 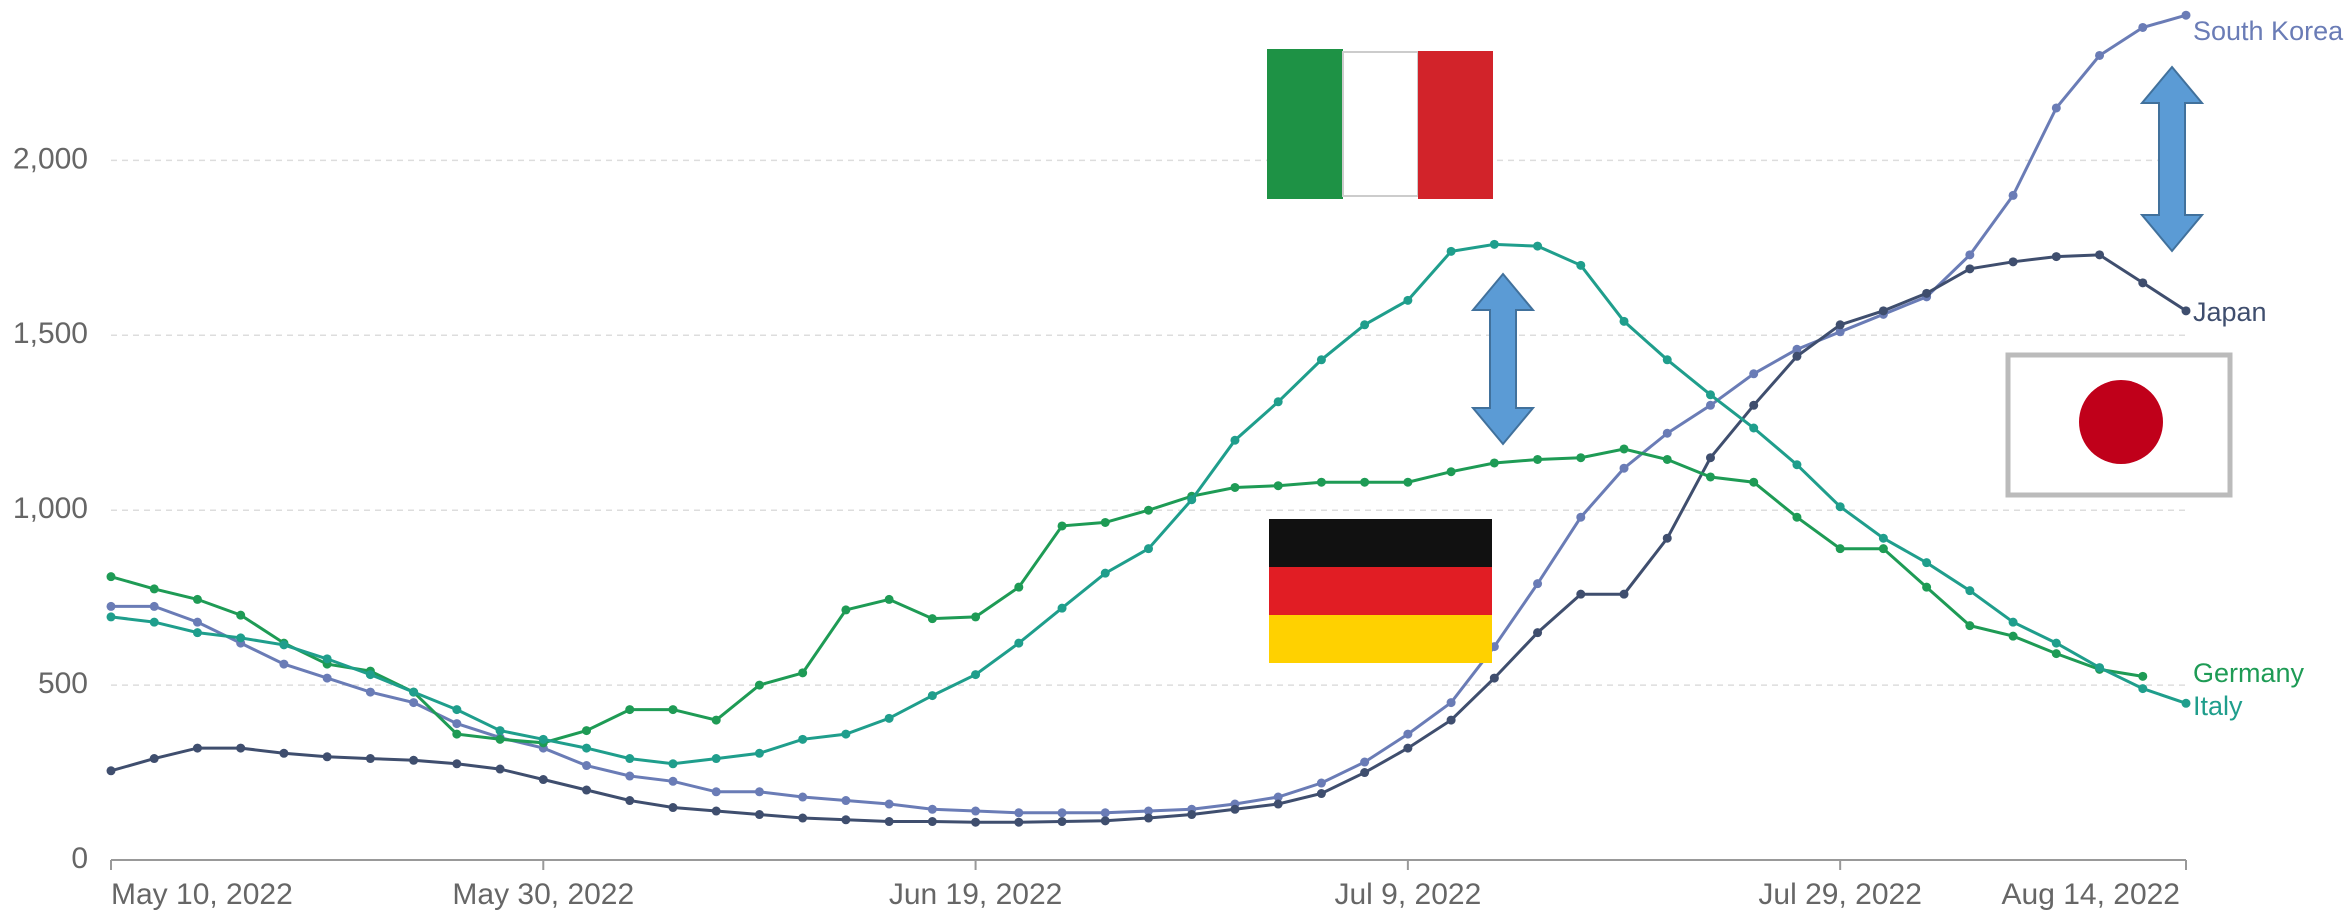 What do you see at coordinates (1380, 124) in the screenshot?
I see `italy-flag` at bounding box center [1380, 124].